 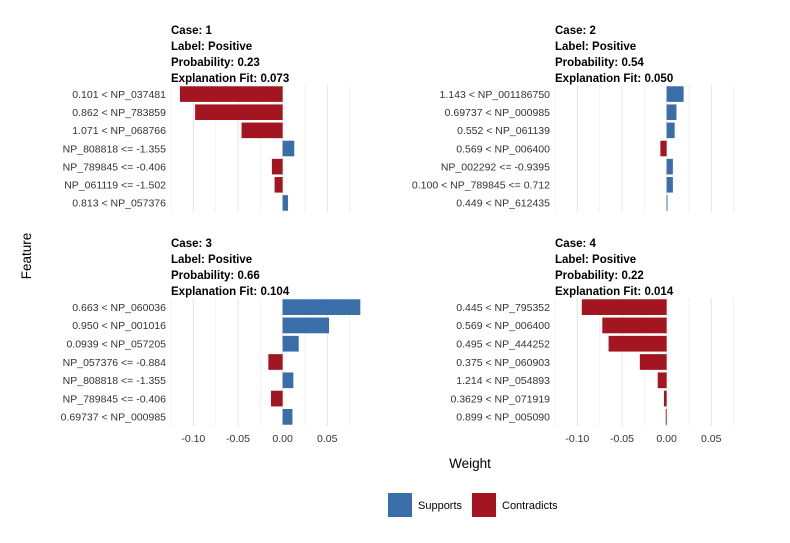 What do you see at coordinates (599, 63) in the screenshot?
I see `panel-title-line: Probability: 0.54` at bounding box center [599, 63].